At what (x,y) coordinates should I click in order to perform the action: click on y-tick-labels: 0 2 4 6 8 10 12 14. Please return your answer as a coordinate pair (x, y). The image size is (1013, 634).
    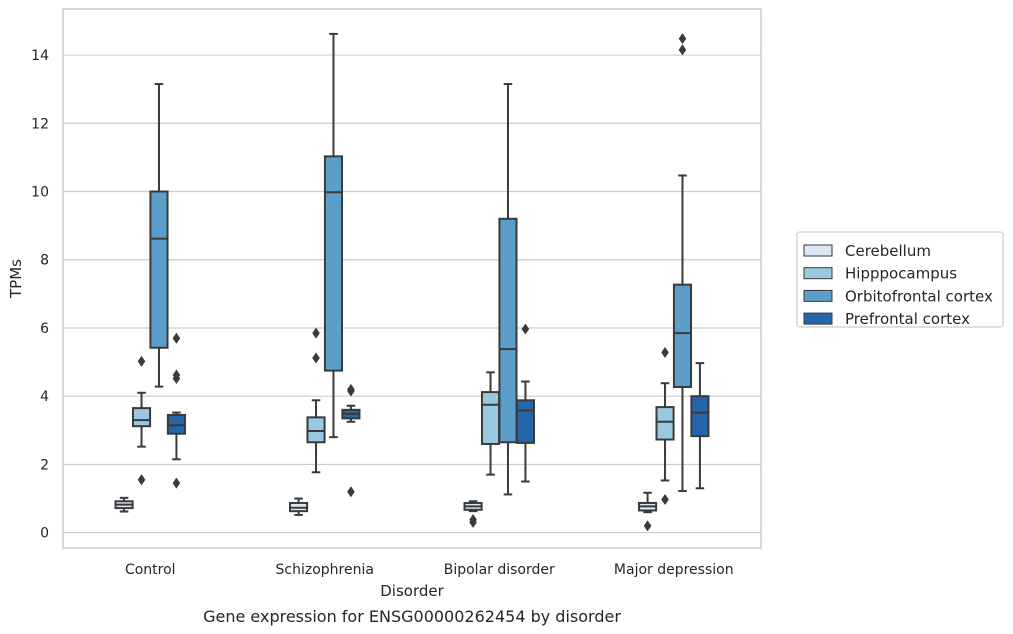
    Looking at the image, I should click on (40, 295).